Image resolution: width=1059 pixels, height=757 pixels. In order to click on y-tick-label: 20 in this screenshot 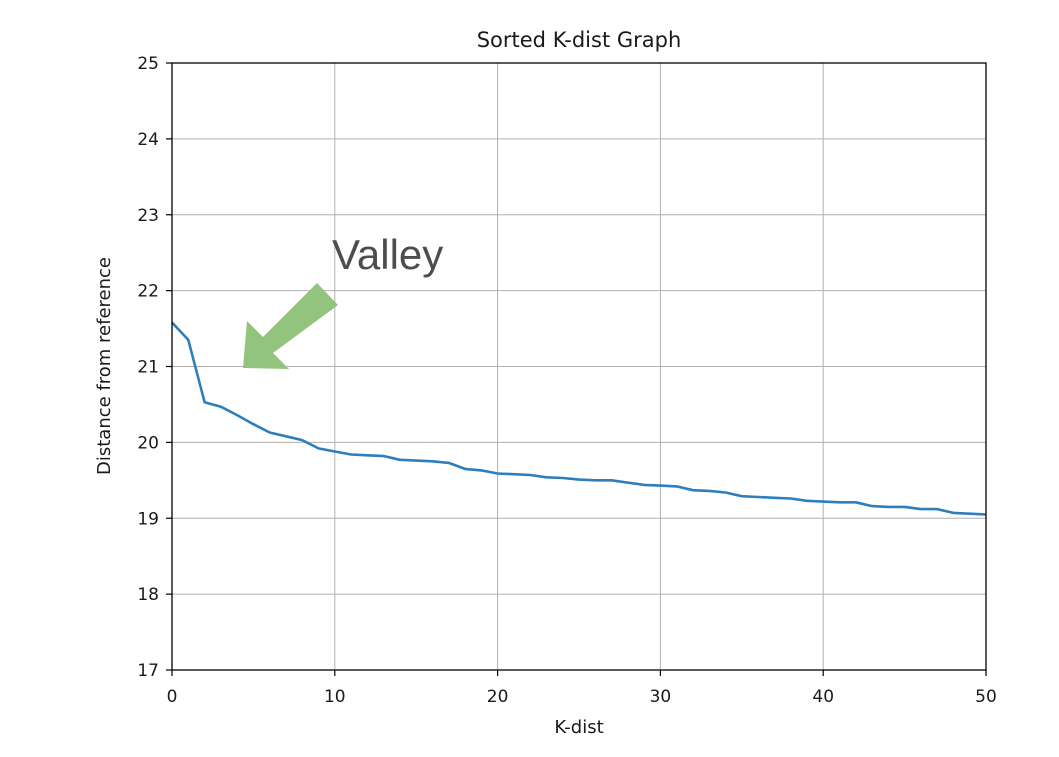, I will do `click(148, 443)`.